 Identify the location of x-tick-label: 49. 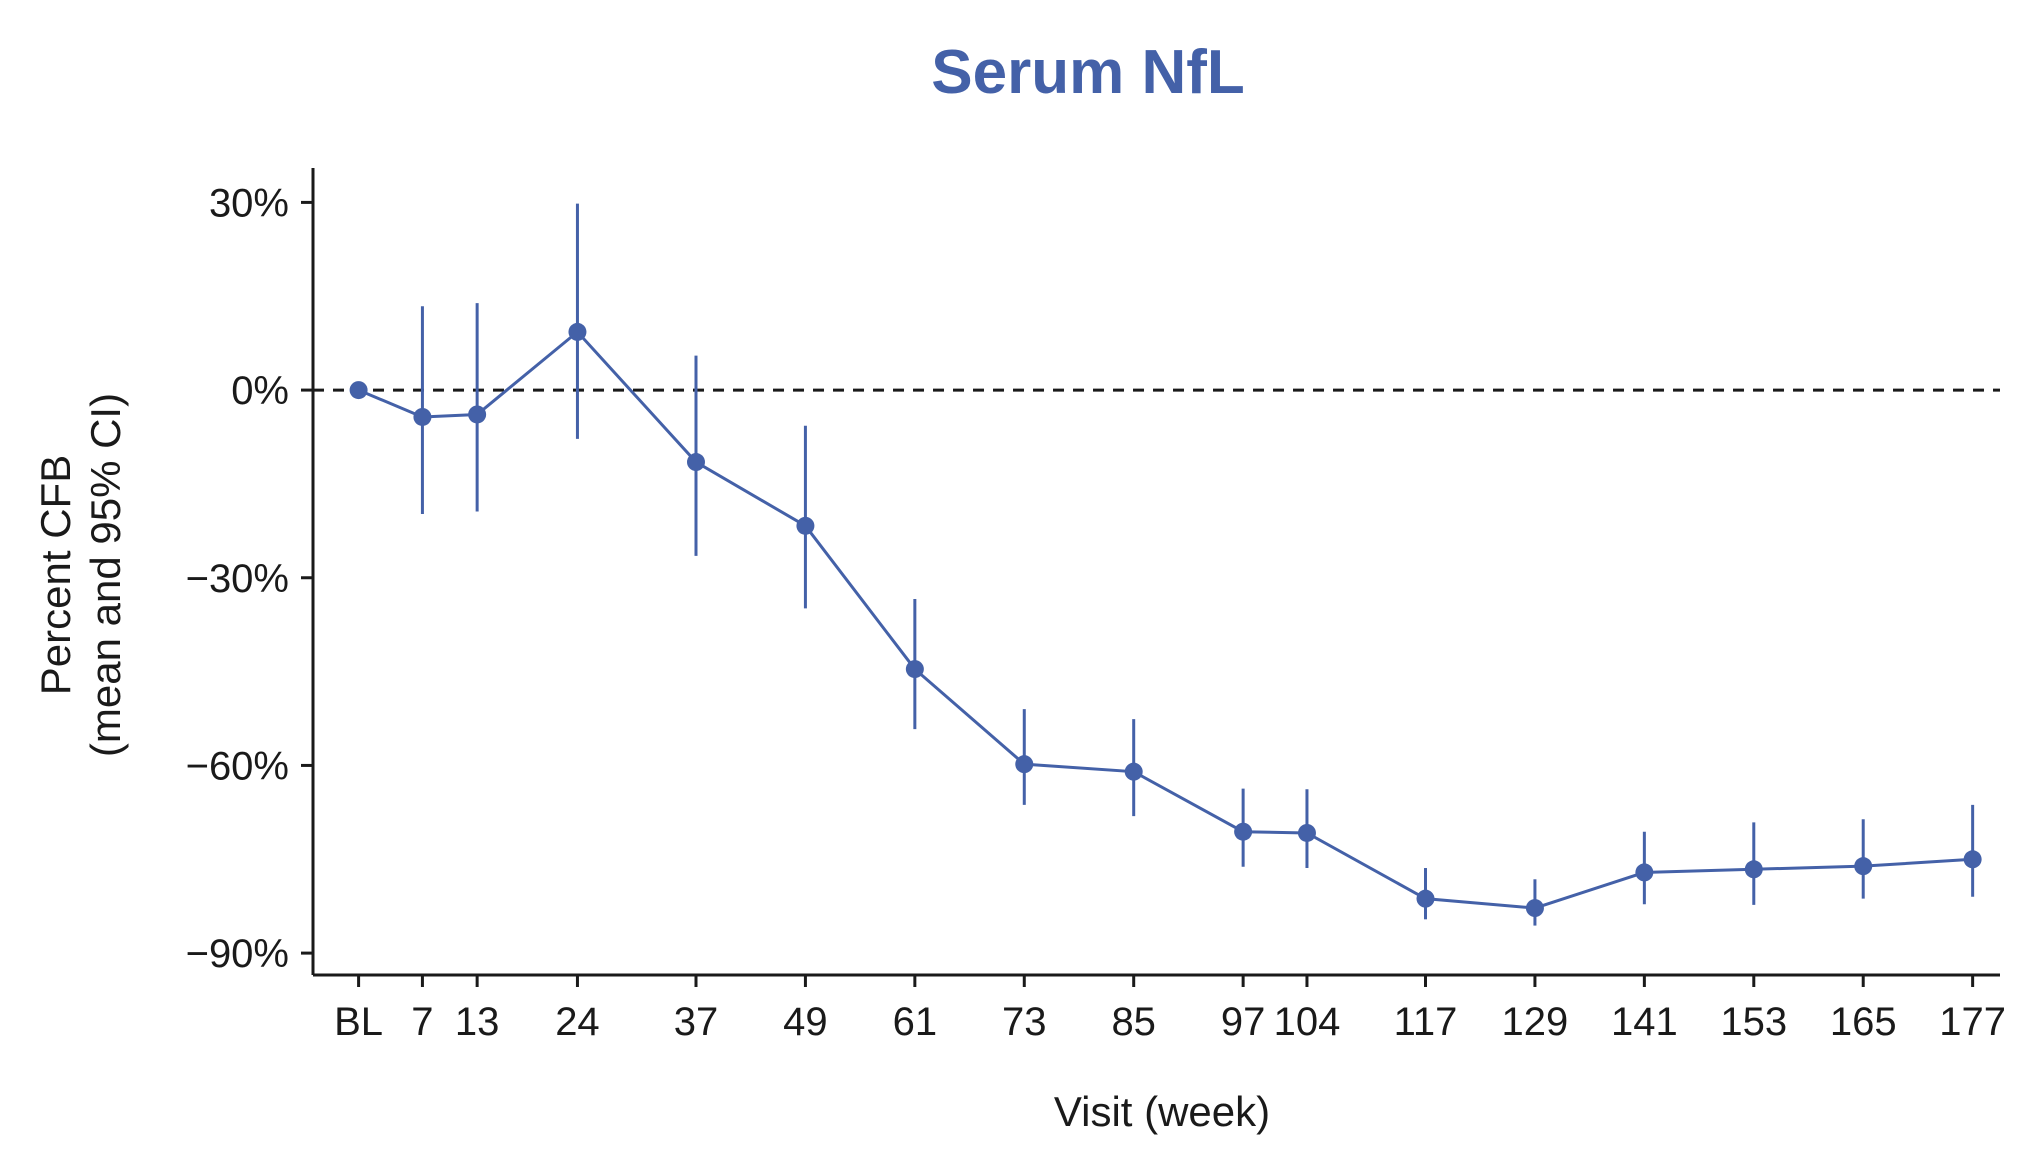
(805, 1022).